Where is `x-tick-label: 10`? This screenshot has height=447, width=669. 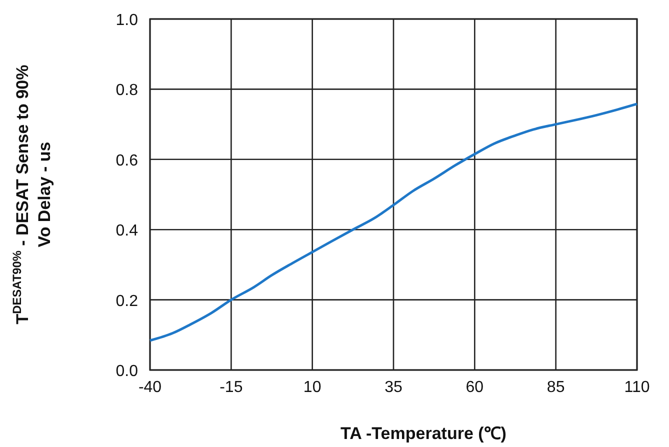
x-tick-label: 10 is located at coordinates (312, 387).